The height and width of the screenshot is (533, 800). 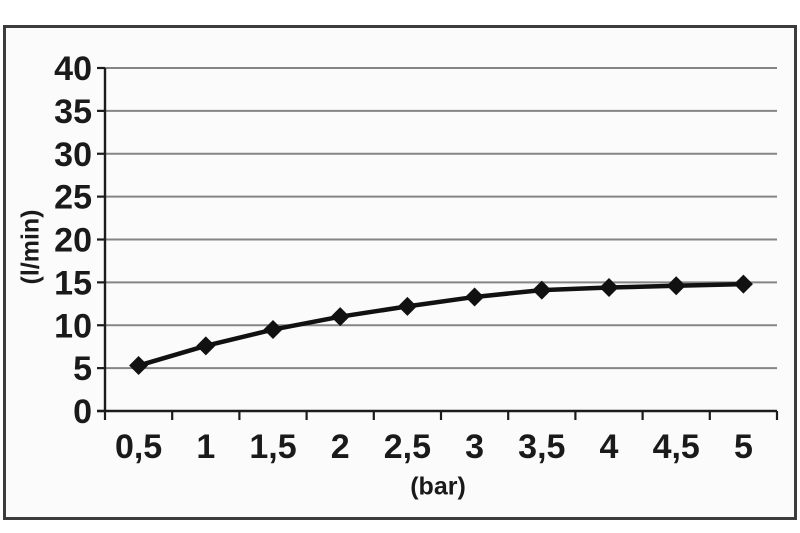 I want to click on y-tick-label: 15, so click(x=73, y=283).